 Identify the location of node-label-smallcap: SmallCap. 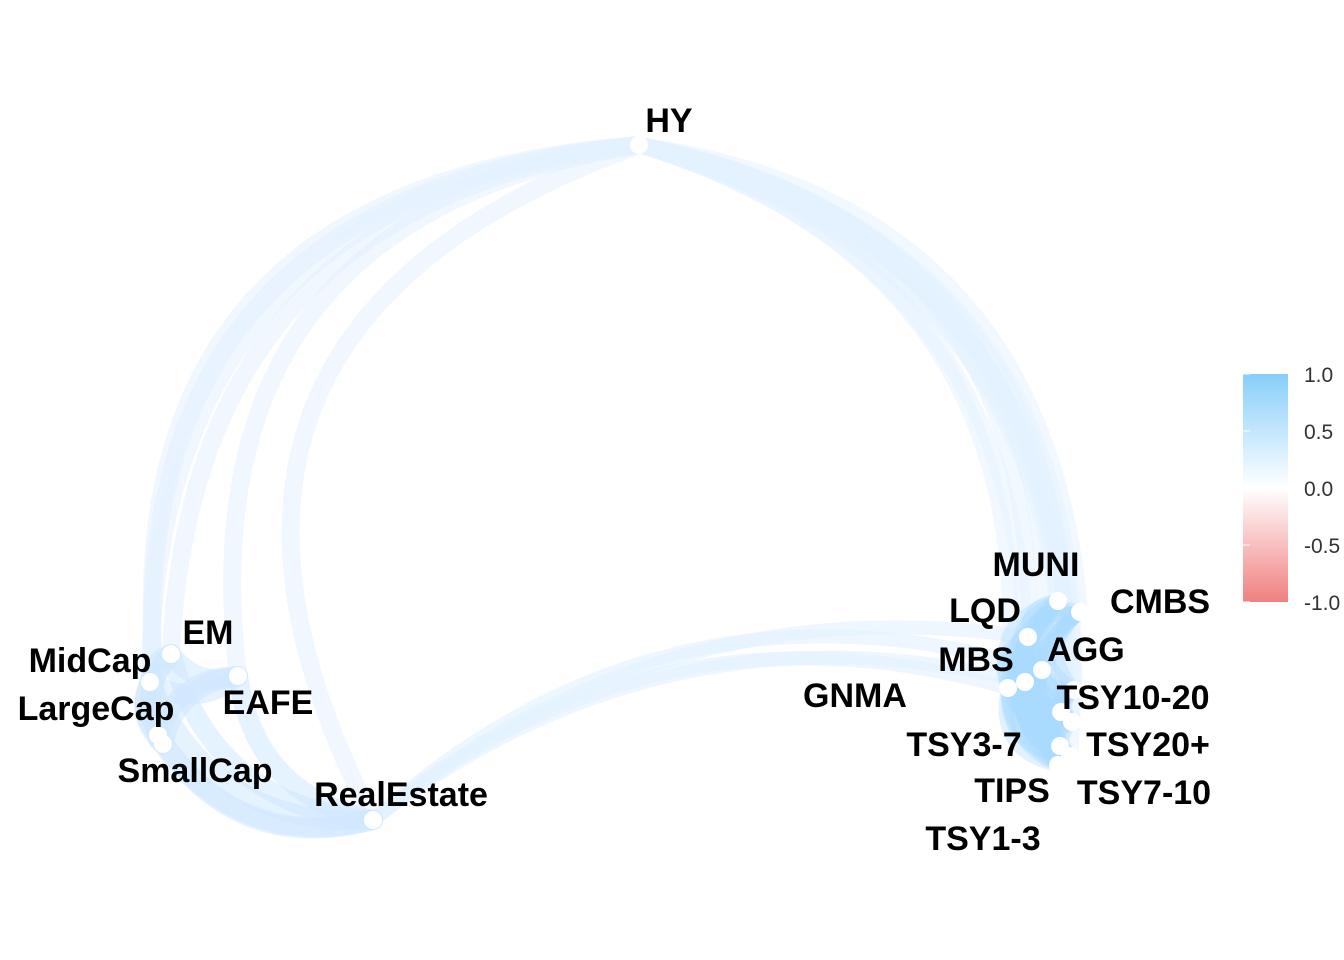
(195, 771).